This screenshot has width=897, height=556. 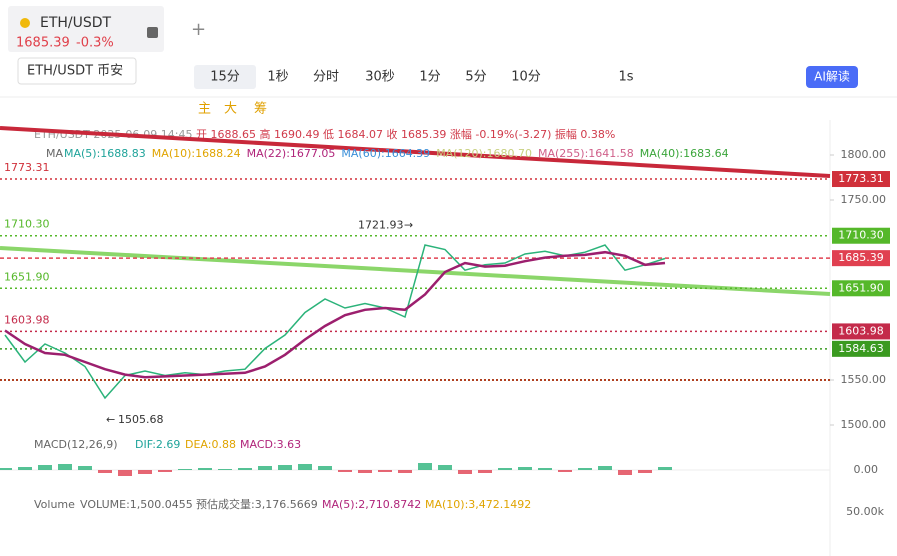 I want to click on level-left-label: 1651.90, so click(x=27, y=276).